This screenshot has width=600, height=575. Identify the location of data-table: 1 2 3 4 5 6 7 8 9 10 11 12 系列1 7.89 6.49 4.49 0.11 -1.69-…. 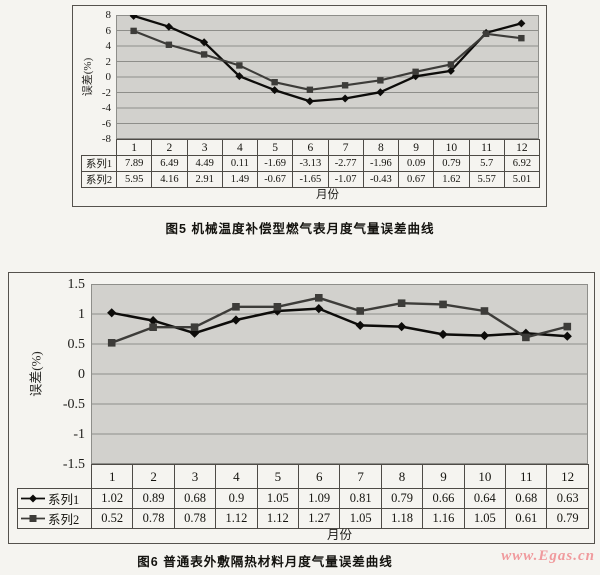
(311, 163).